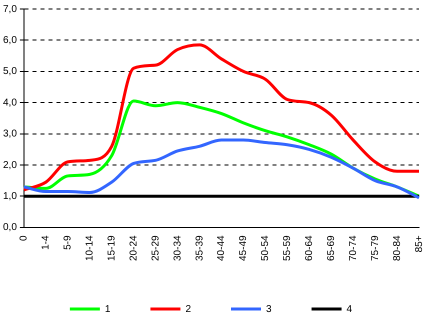 This screenshot has height=324, width=434. What do you see at coordinates (10, 165) in the screenshot?
I see `y-tick-label: 2,0` at bounding box center [10, 165].